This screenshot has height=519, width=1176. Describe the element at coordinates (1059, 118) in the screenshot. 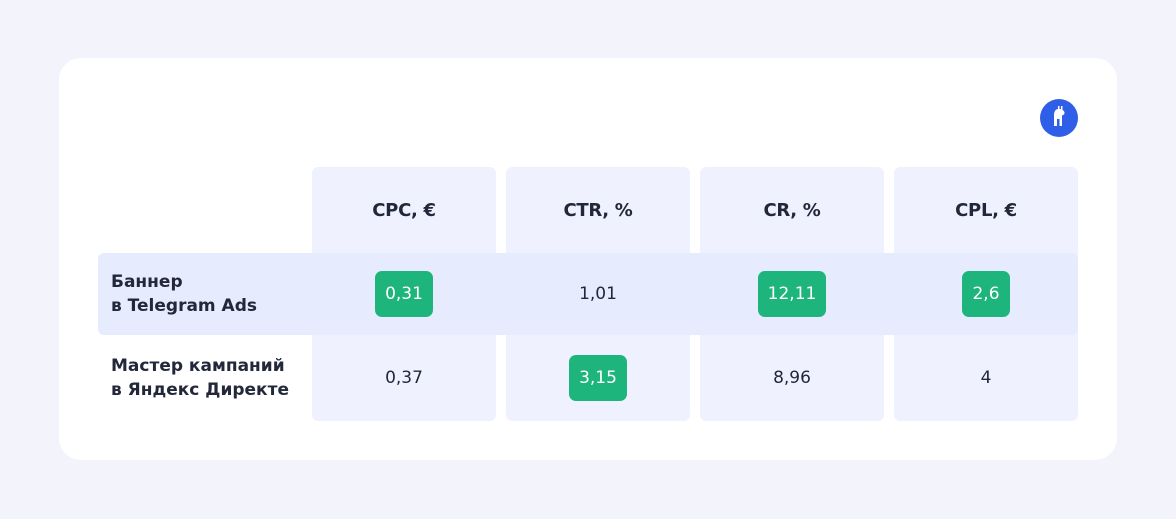

I see `llama-logo-icon` at that location.